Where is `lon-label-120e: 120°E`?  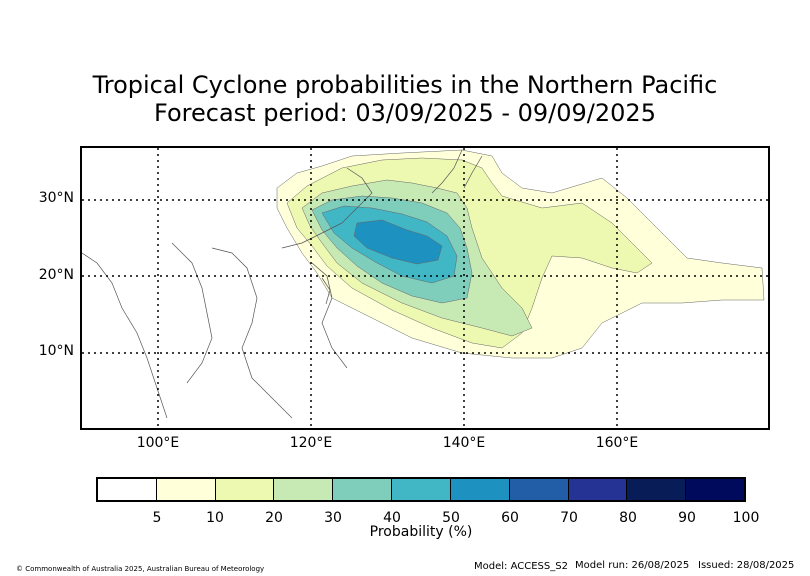 lon-label-120e: 120°E is located at coordinates (311, 443).